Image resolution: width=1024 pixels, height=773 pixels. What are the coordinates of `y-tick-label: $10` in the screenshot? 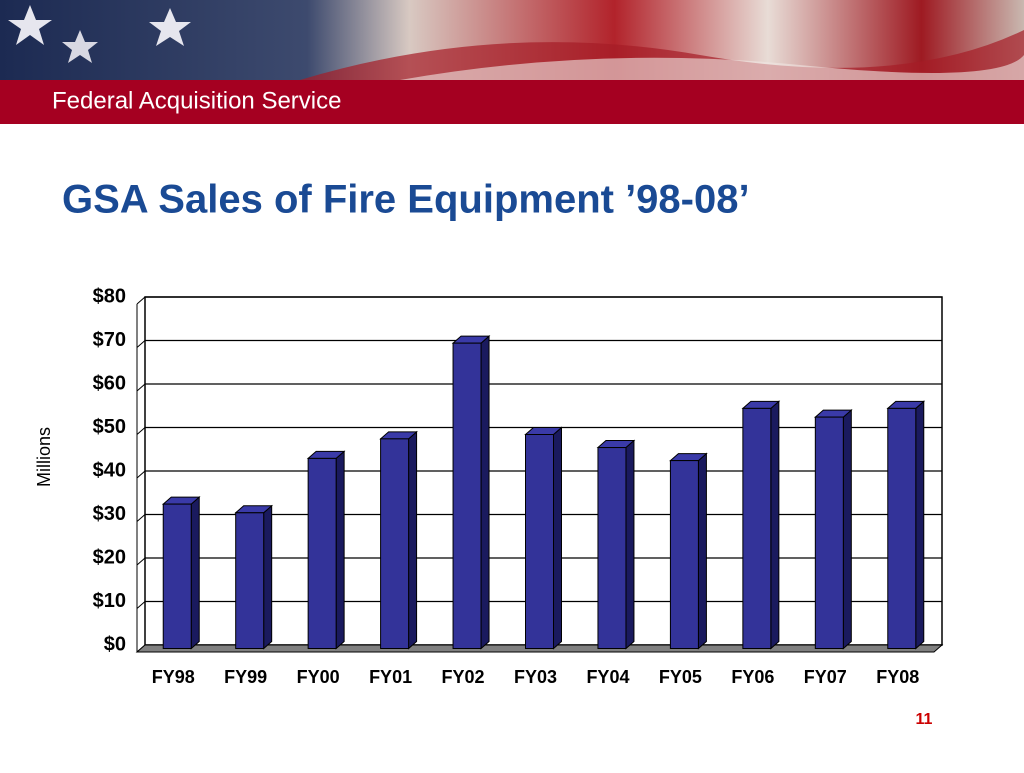 It's located at (109, 601).